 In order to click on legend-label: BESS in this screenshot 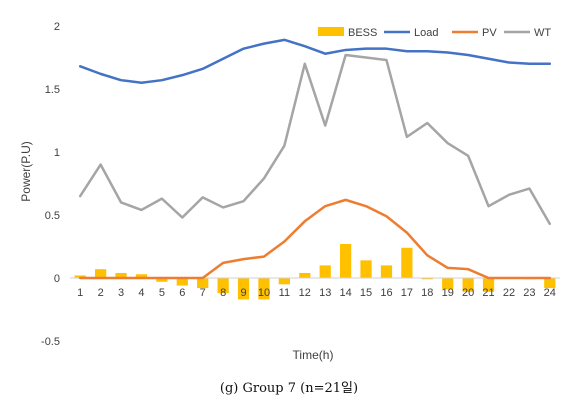, I will do `click(362, 33)`.